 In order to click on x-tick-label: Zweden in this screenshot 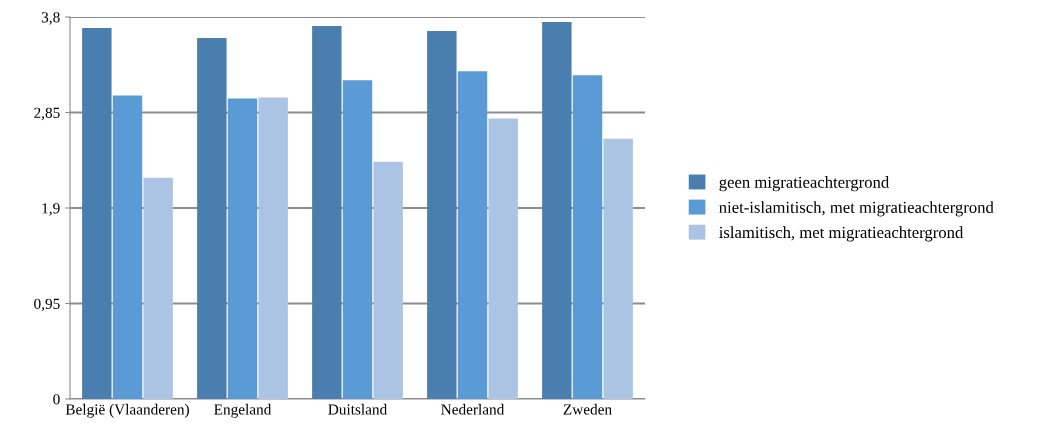, I will do `click(587, 409)`.